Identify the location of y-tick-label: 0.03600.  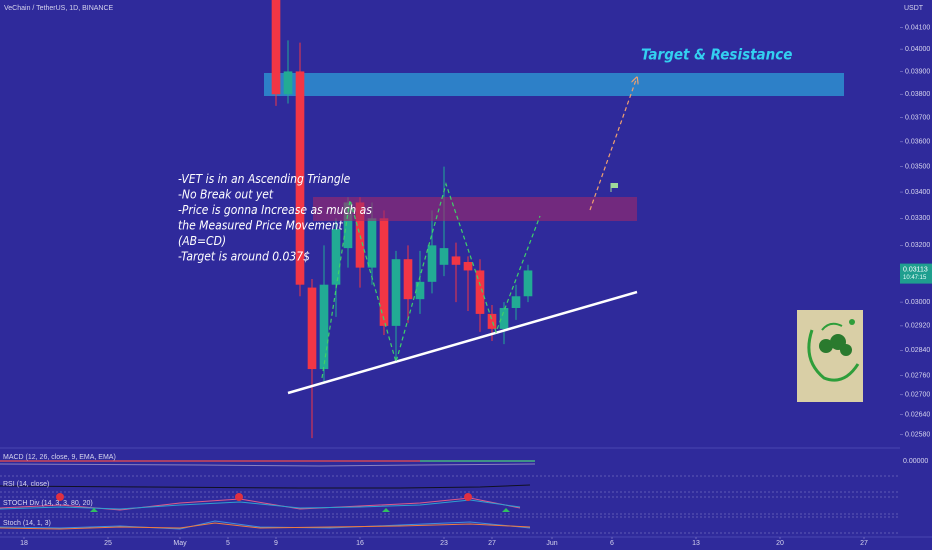
(917, 142).